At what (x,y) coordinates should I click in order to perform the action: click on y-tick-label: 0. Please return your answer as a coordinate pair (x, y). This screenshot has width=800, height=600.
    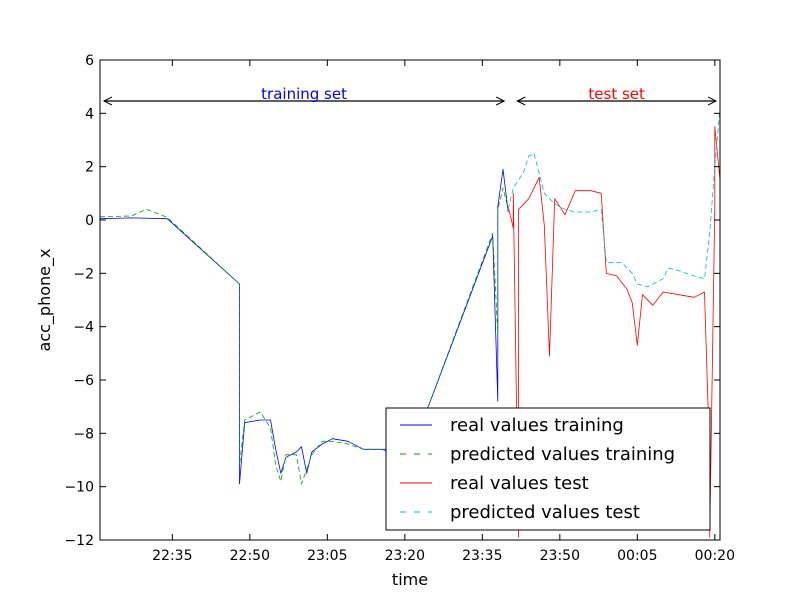
    Looking at the image, I should click on (89, 221).